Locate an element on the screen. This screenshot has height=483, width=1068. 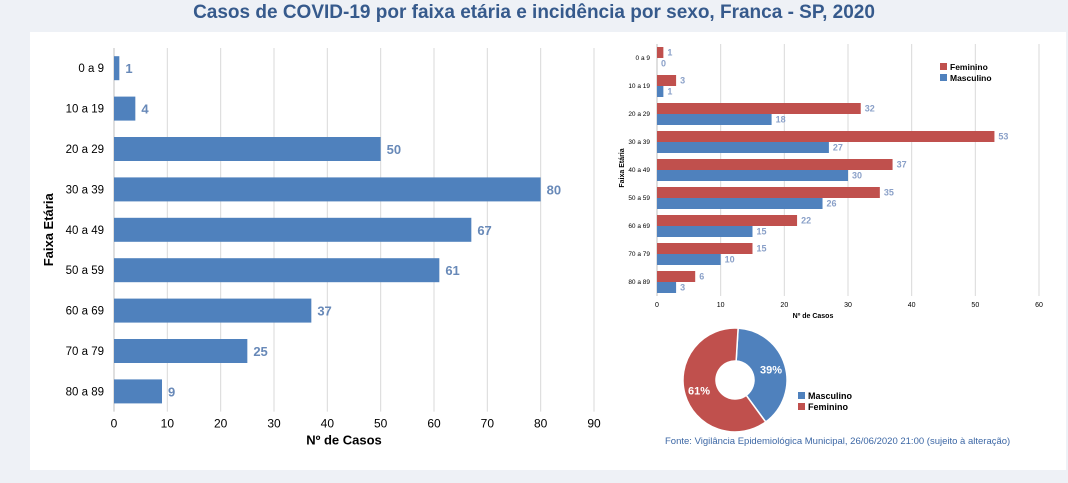
data-label: 35 is located at coordinates (889, 193).